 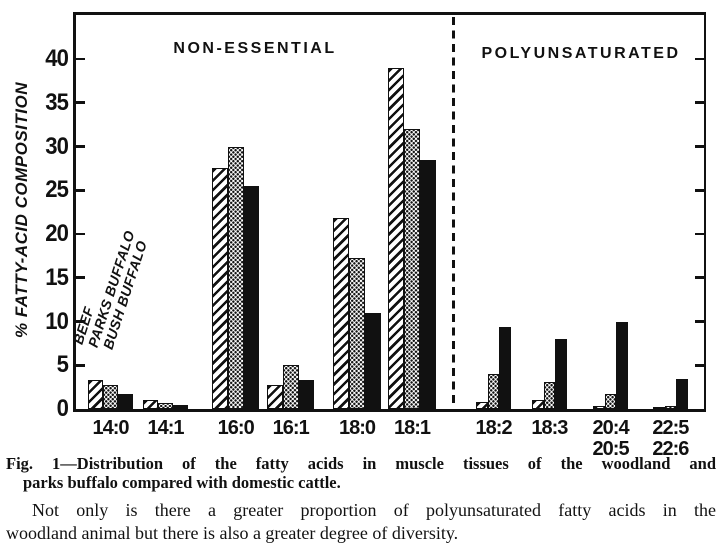 I want to click on bar-parks-buffalo-22:5-22:6, so click(x=670, y=407).